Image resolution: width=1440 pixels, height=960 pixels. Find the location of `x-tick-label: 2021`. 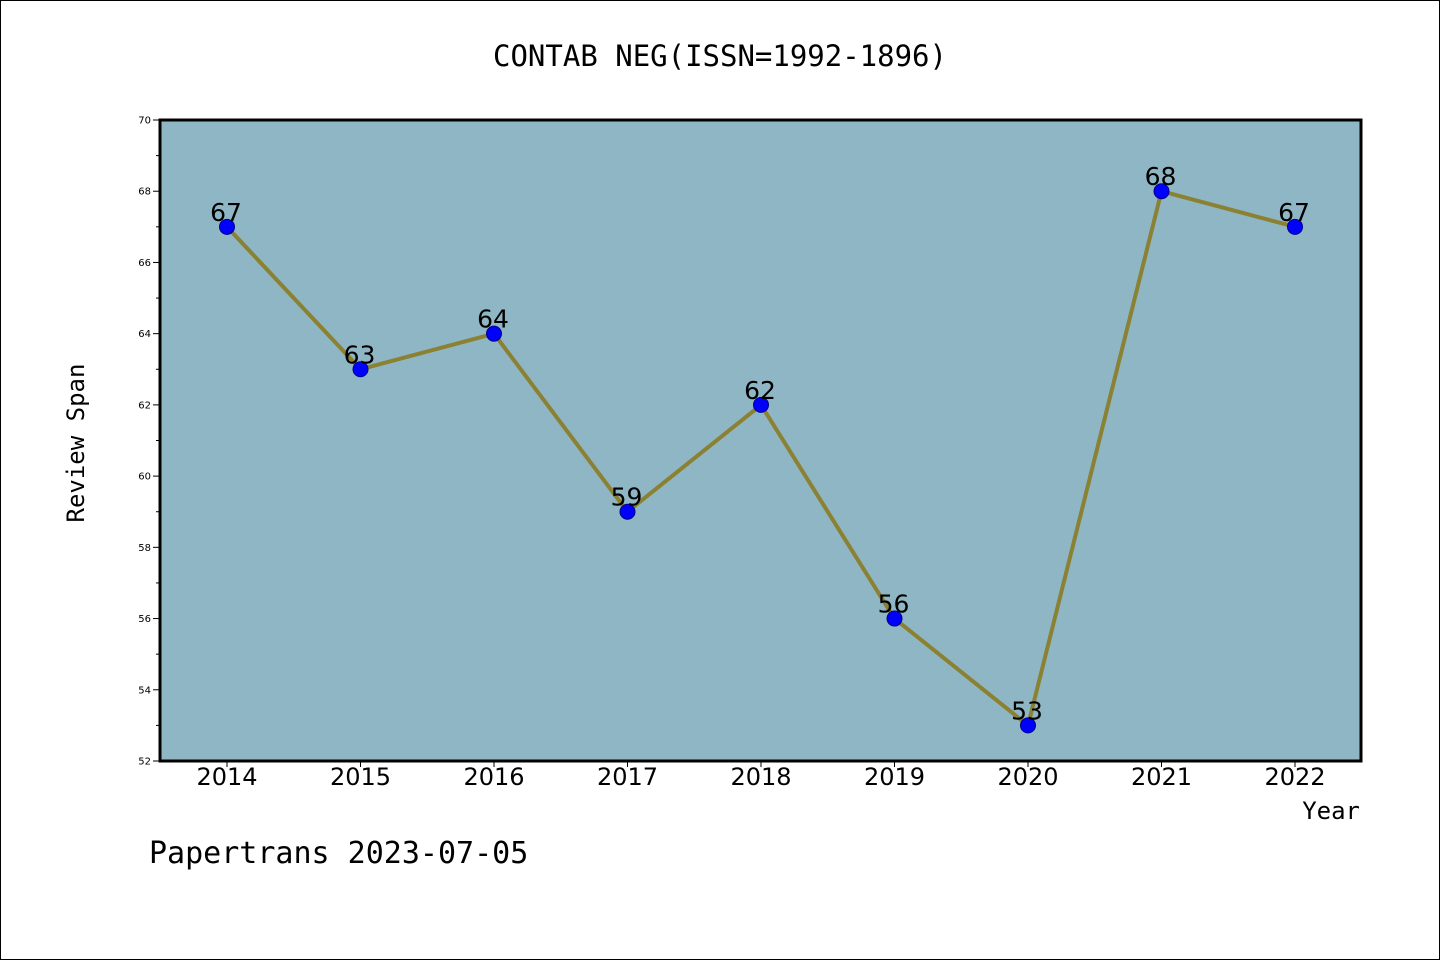

x-tick-label: 2021 is located at coordinates (1161, 777).